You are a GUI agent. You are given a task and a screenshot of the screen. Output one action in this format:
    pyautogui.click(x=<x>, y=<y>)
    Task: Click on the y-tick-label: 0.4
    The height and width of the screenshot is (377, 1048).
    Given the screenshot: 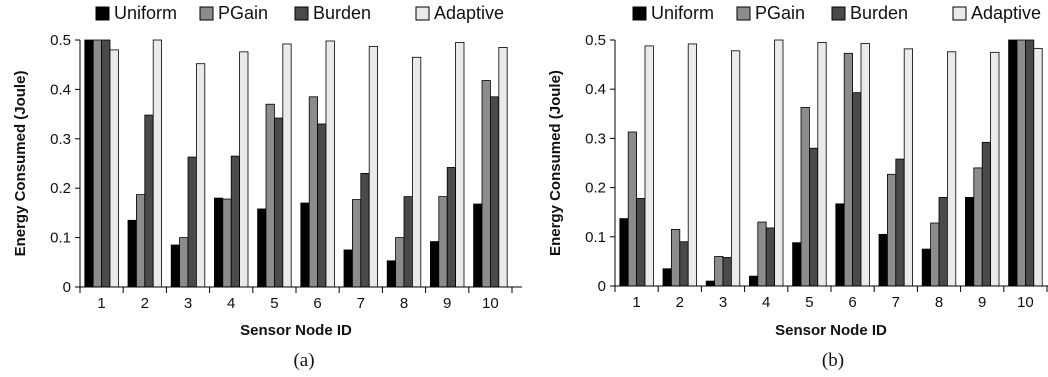 What is the action you would take?
    pyautogui.click(x=595, y=89)
    